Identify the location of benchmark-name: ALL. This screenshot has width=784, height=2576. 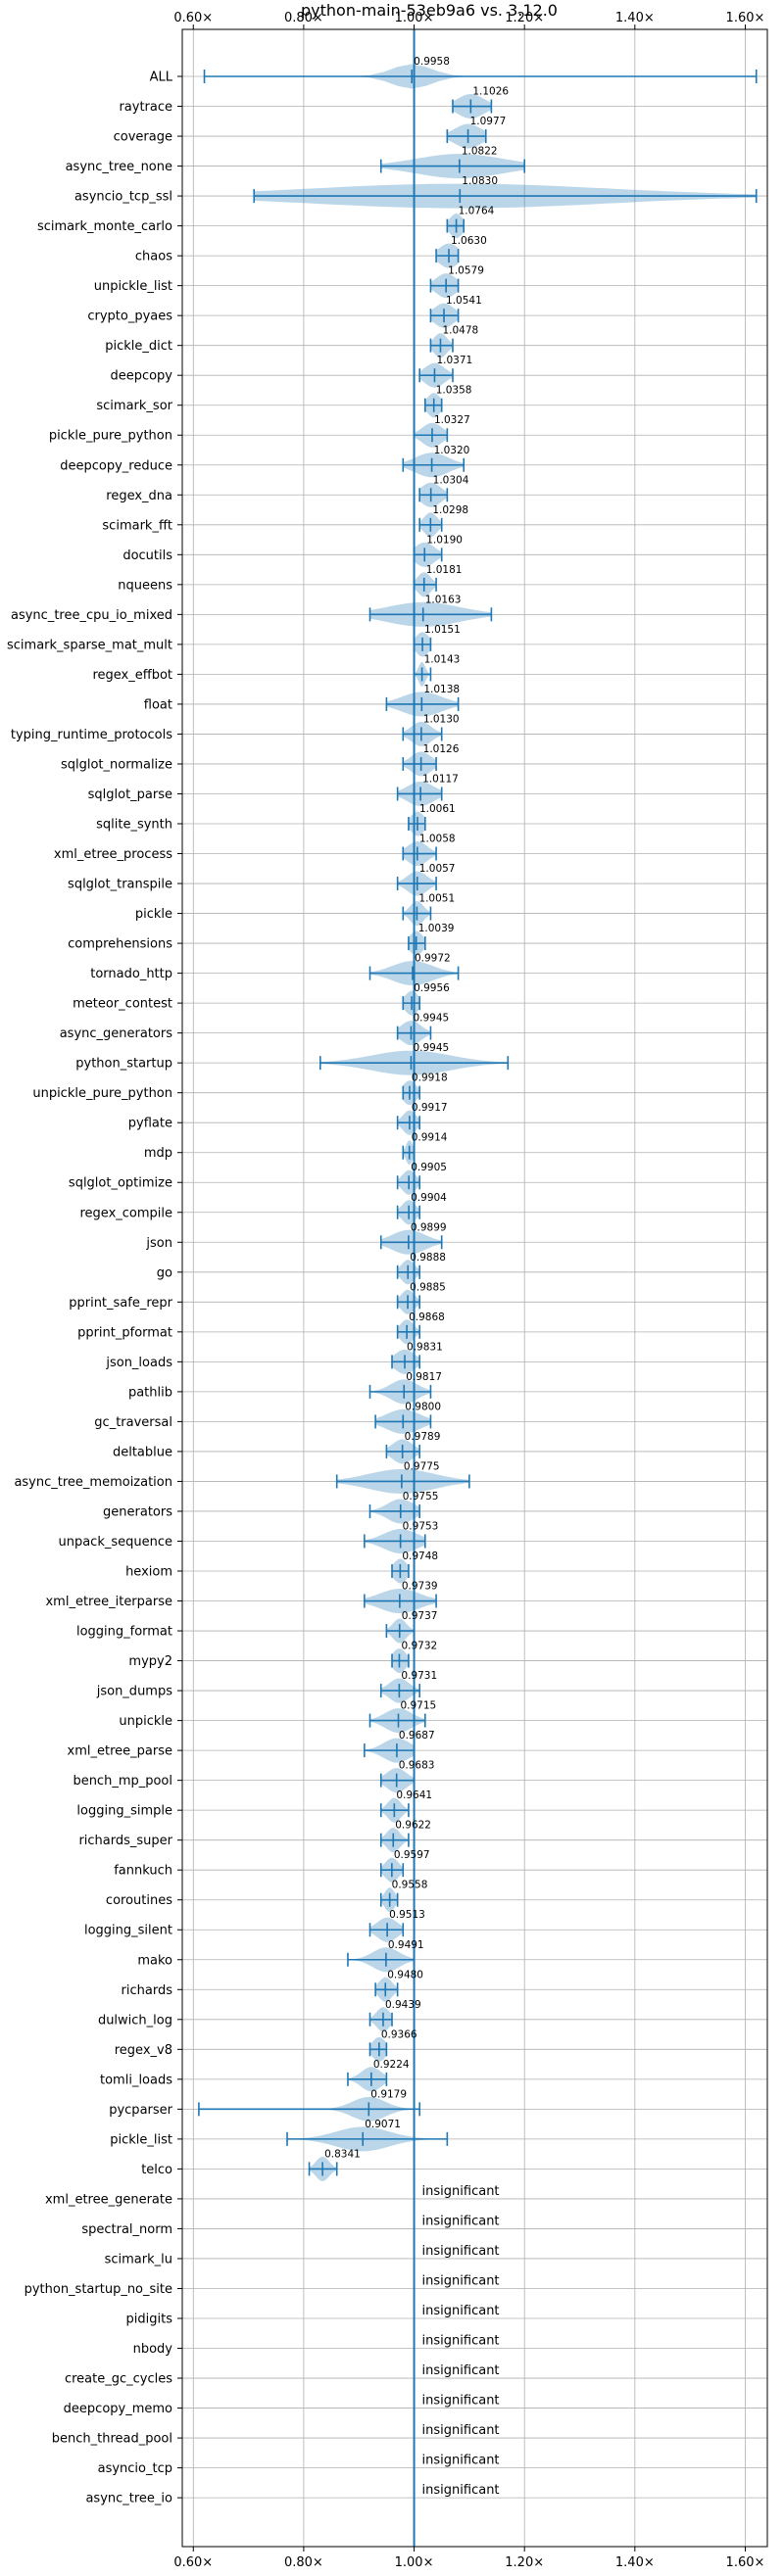
(161, 78).